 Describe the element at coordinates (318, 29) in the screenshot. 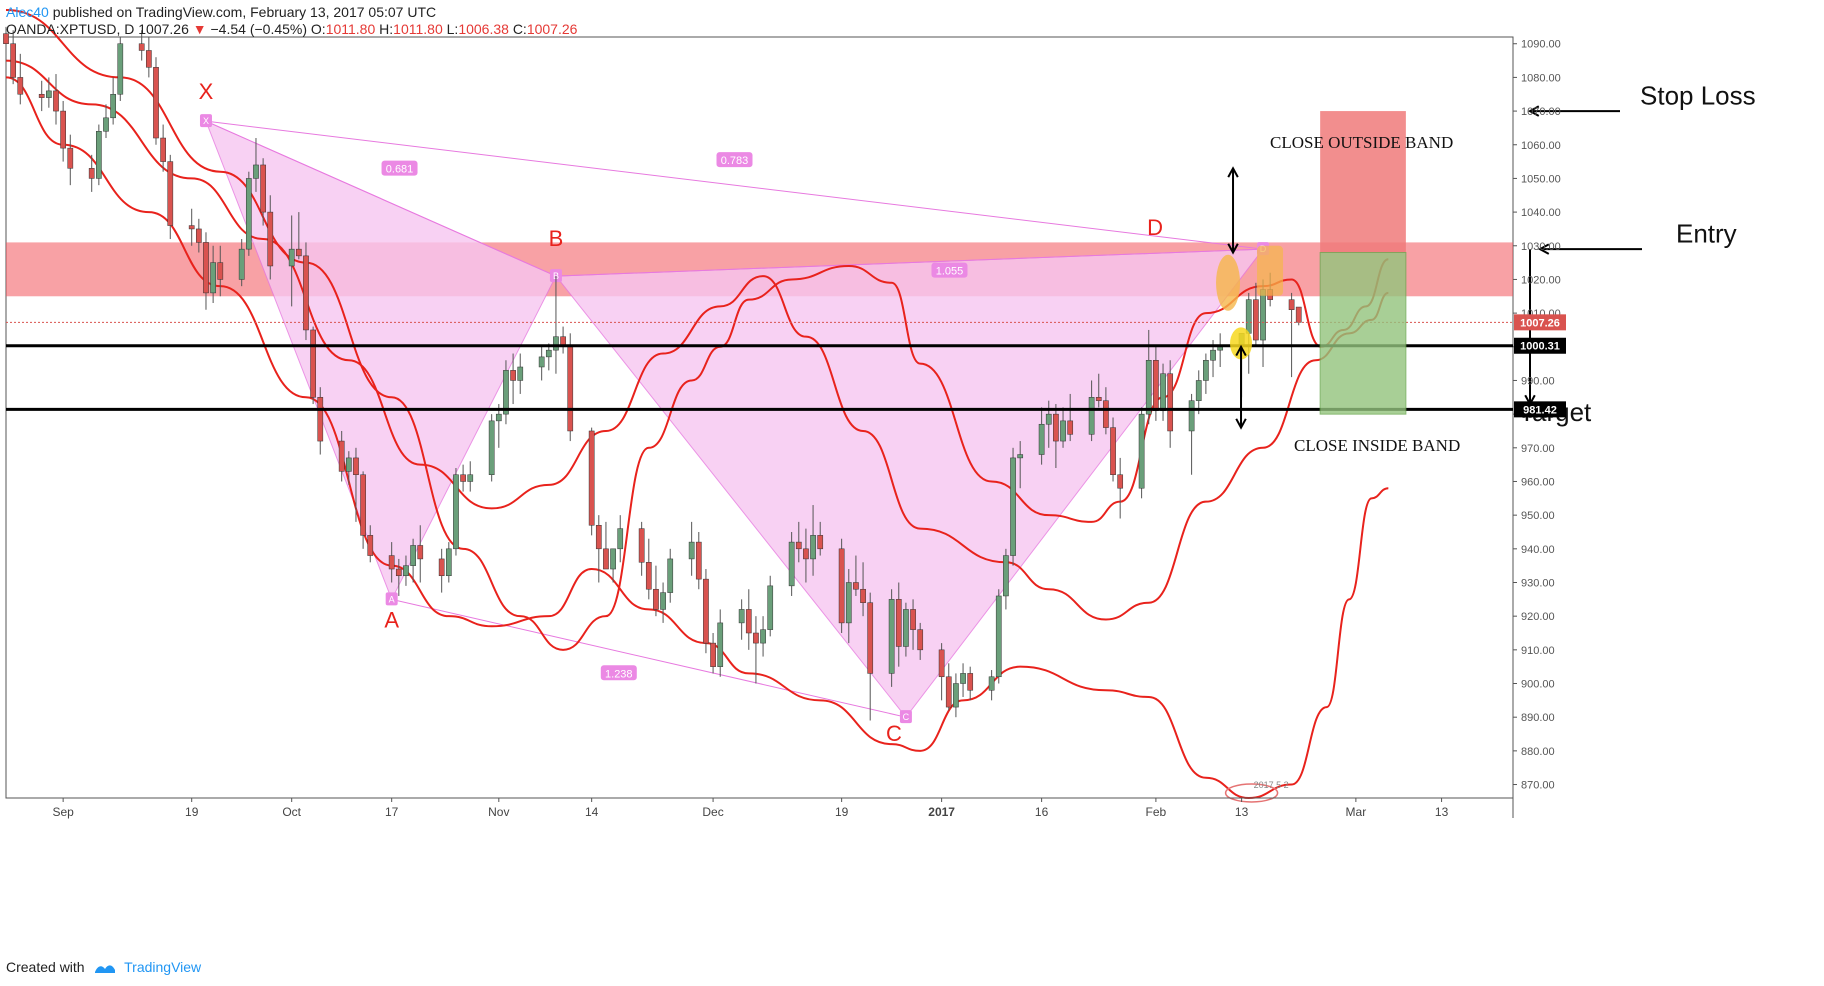

I see `open-label: O:` at that location.